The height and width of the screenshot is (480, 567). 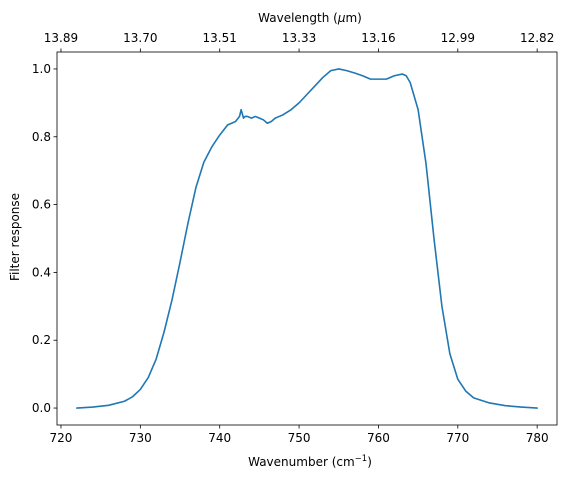 I want to click on bottom-x-ticks: 720 730 740 750 760 770 780, so click(x=299, y=435).